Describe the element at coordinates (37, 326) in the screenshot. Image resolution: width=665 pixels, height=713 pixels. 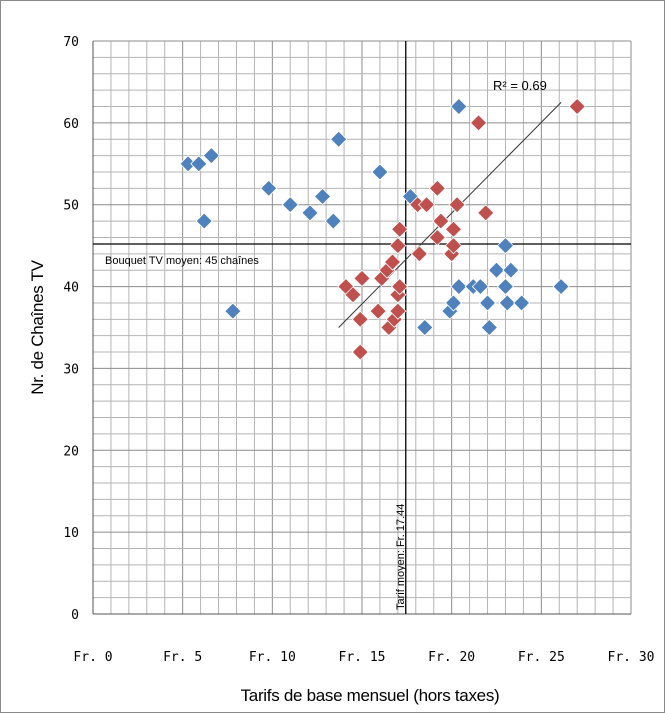
I see `y-axis-title: Nr. de Chaînes TV` at that location.